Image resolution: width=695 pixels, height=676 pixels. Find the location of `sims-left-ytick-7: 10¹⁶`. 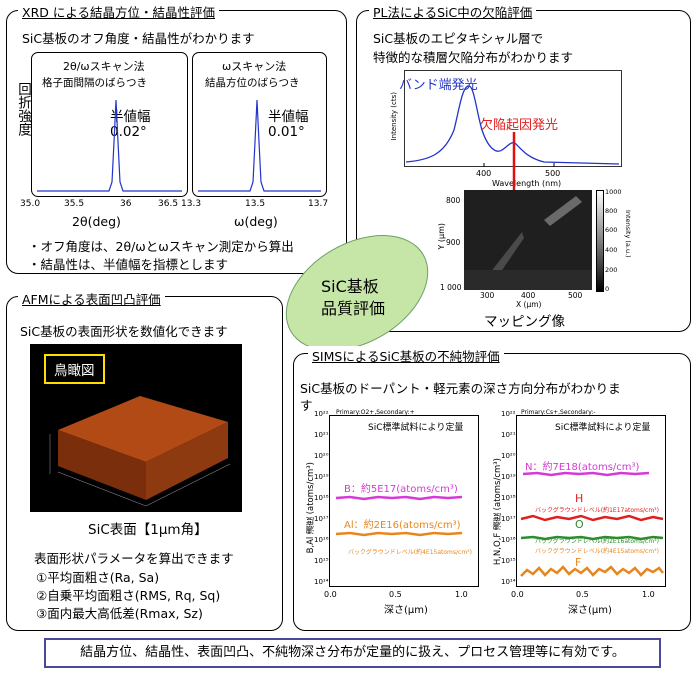

sims-left-ytick-7: 10¹⁶ is located at coordinates (321, 540).